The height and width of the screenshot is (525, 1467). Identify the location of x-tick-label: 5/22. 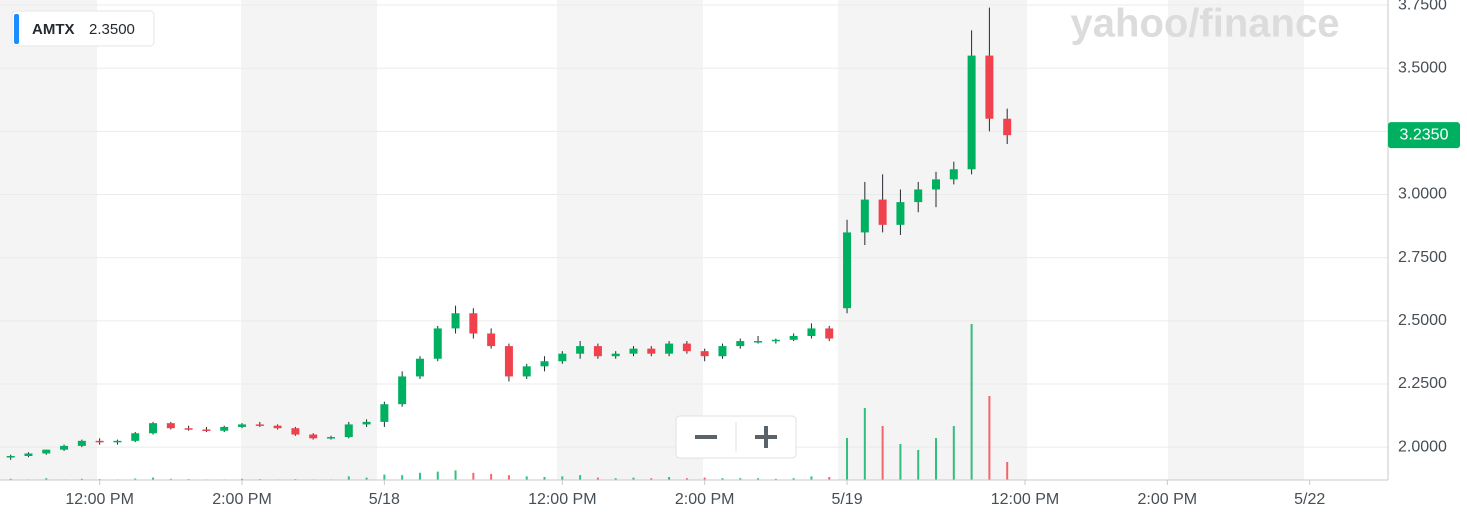
(1309, 499).